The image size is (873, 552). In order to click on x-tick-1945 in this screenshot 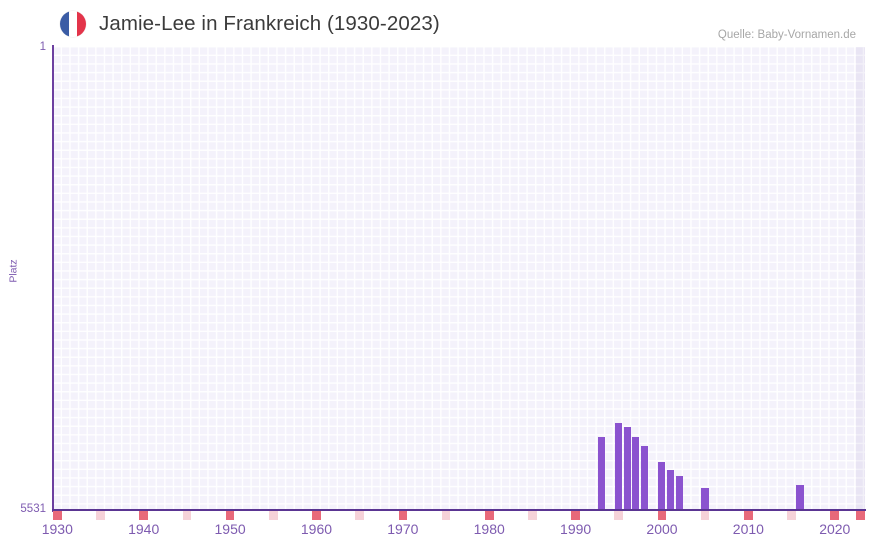, I will do `click(187, 515)`.